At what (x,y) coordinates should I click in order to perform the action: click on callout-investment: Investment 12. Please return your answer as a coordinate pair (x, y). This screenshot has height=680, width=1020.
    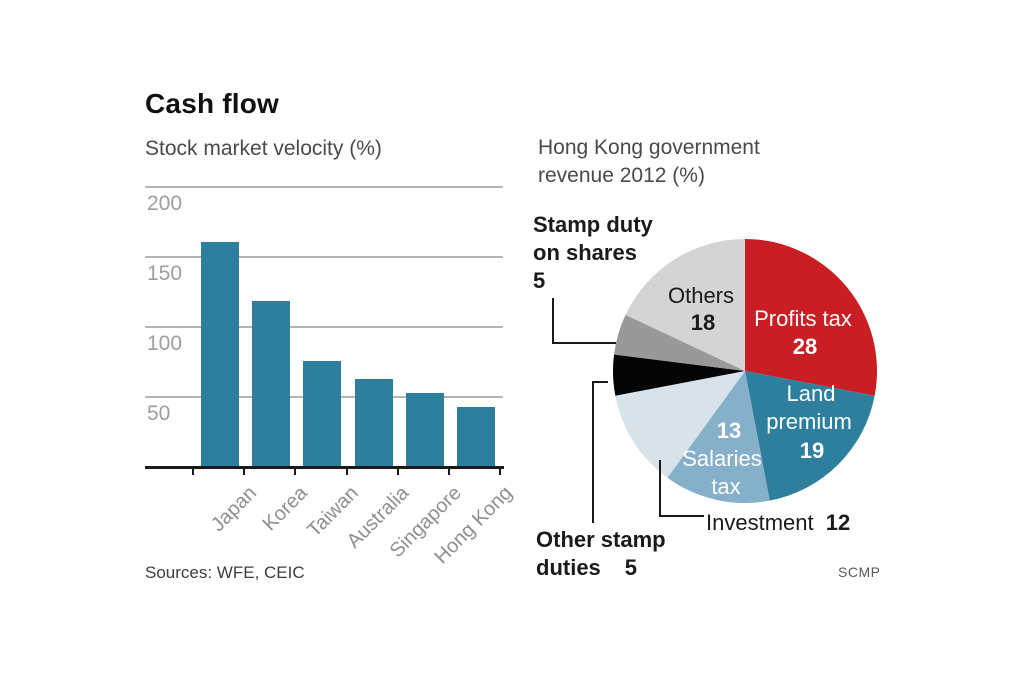
    Looking at the image, I should click on (778, 523).